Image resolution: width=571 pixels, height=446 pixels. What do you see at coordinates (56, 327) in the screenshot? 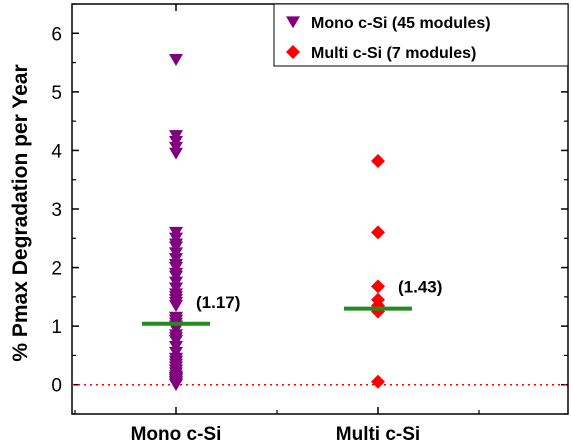
I see `y-tick-label: 1` at bounding box center [56, 327].